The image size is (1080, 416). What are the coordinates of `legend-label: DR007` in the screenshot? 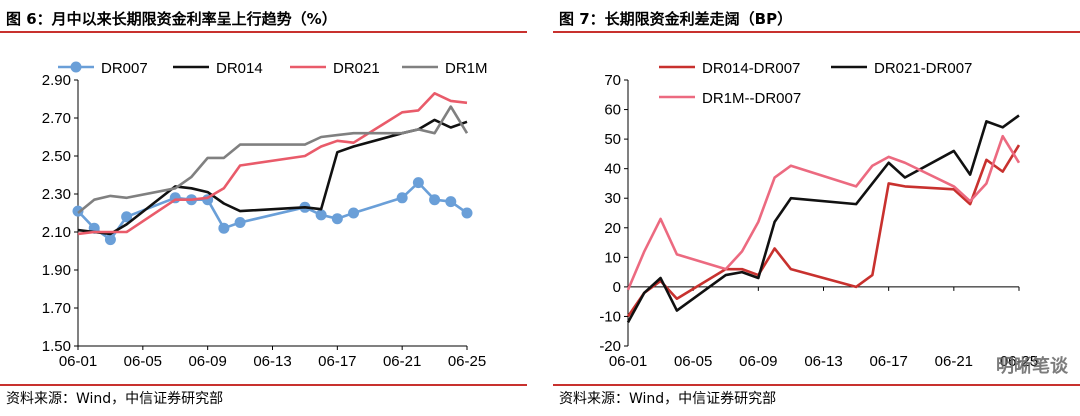 It's located at (124, 68).